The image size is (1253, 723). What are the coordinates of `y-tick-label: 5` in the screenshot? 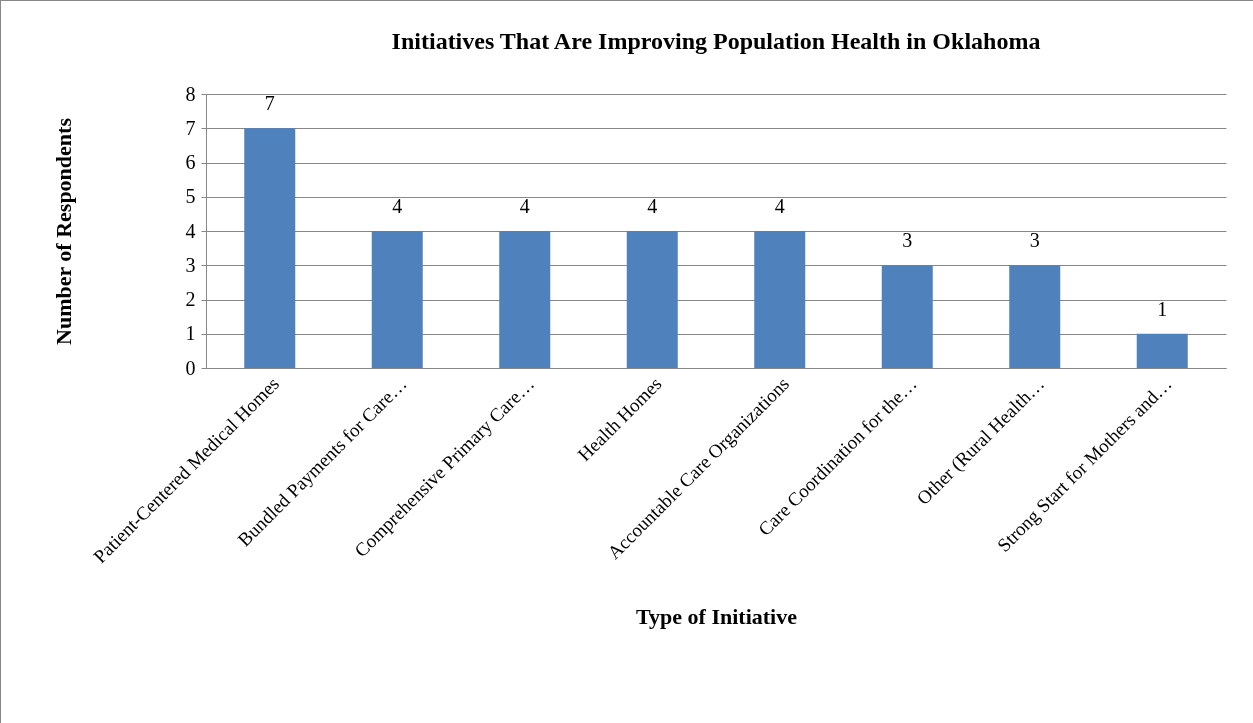 It's located at (190, 196).